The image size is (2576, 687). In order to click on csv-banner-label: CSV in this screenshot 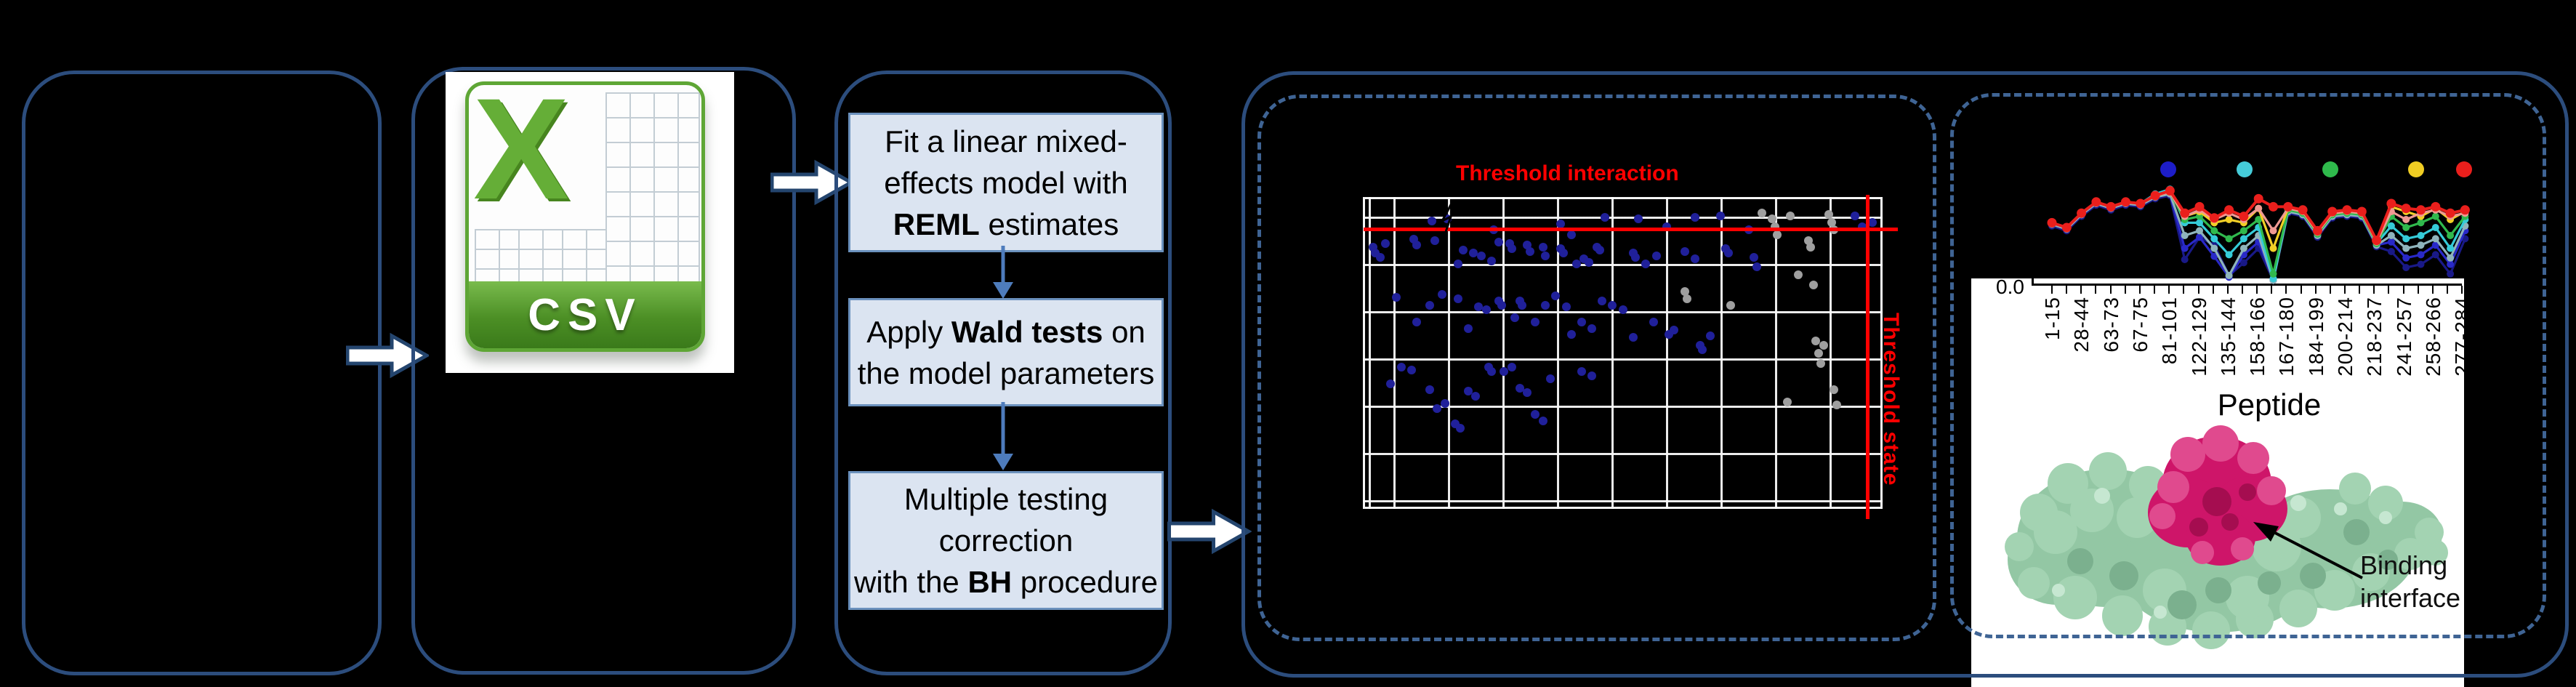, I will do `click(585, 314)`.